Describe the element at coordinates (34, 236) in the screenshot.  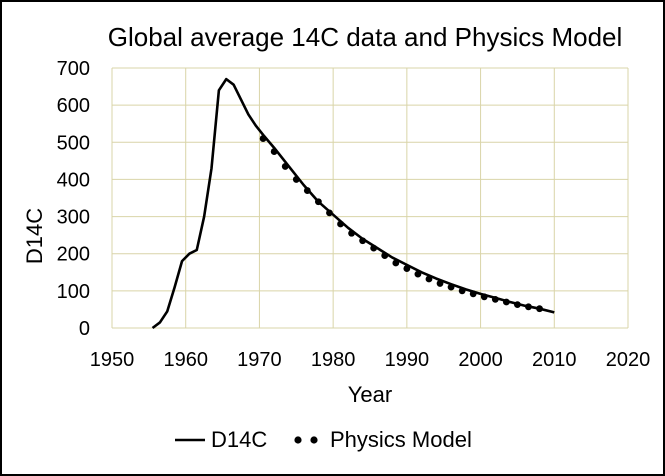
I see `y-axis-label: D14C` at that location.